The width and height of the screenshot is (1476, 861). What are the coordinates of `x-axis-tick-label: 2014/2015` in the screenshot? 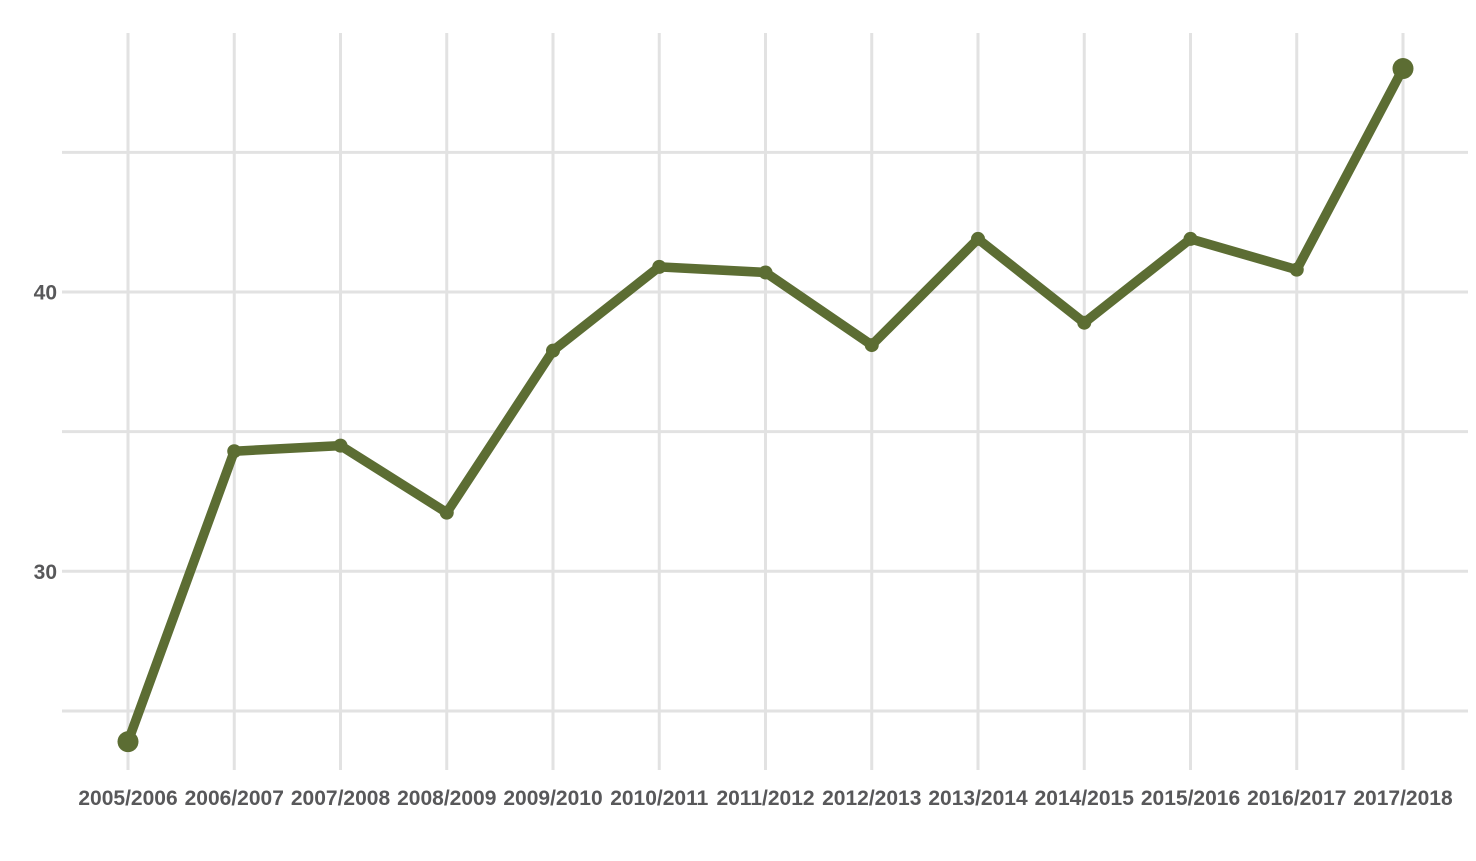 It's located at (1085, 798).